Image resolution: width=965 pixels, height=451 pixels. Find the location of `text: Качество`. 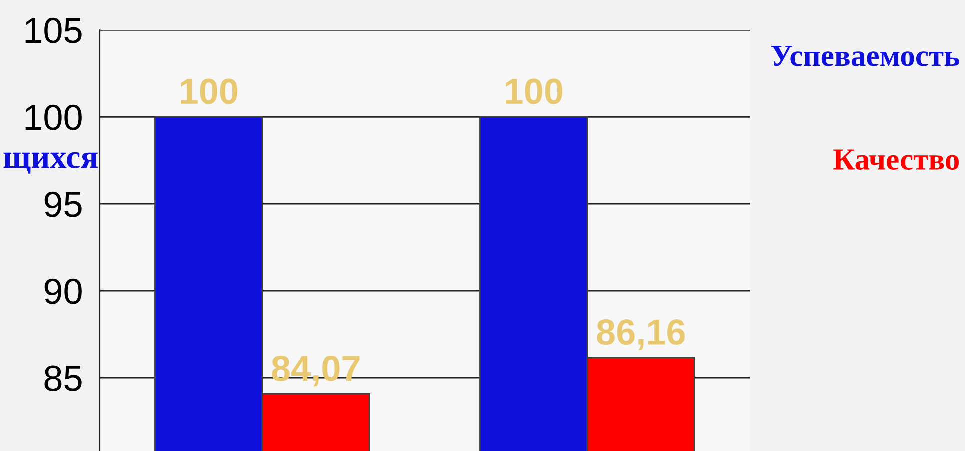

text: Качество is located at coordinates (897, 160).